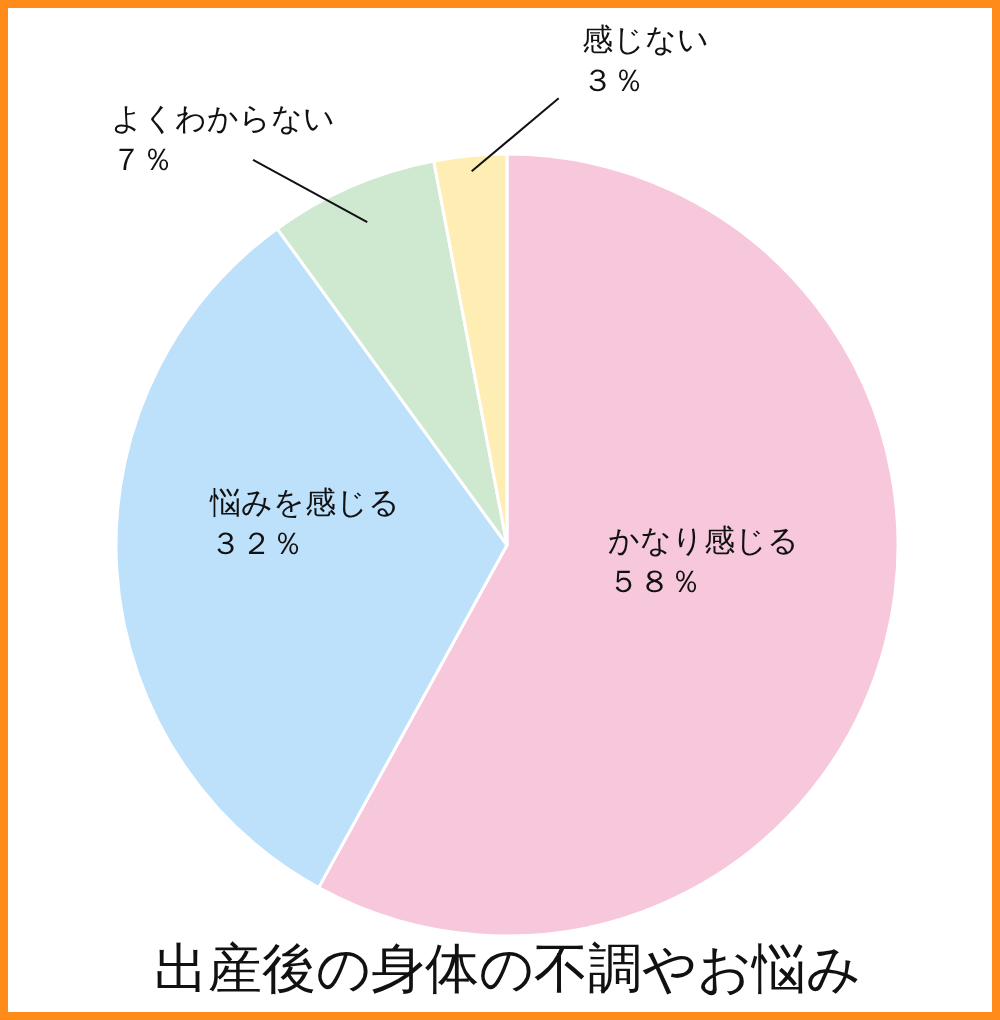  Describe the element at coordinates (507, 968) in the screenshot. I see `text: 出産後の身体の不調やお悩み` at that location.